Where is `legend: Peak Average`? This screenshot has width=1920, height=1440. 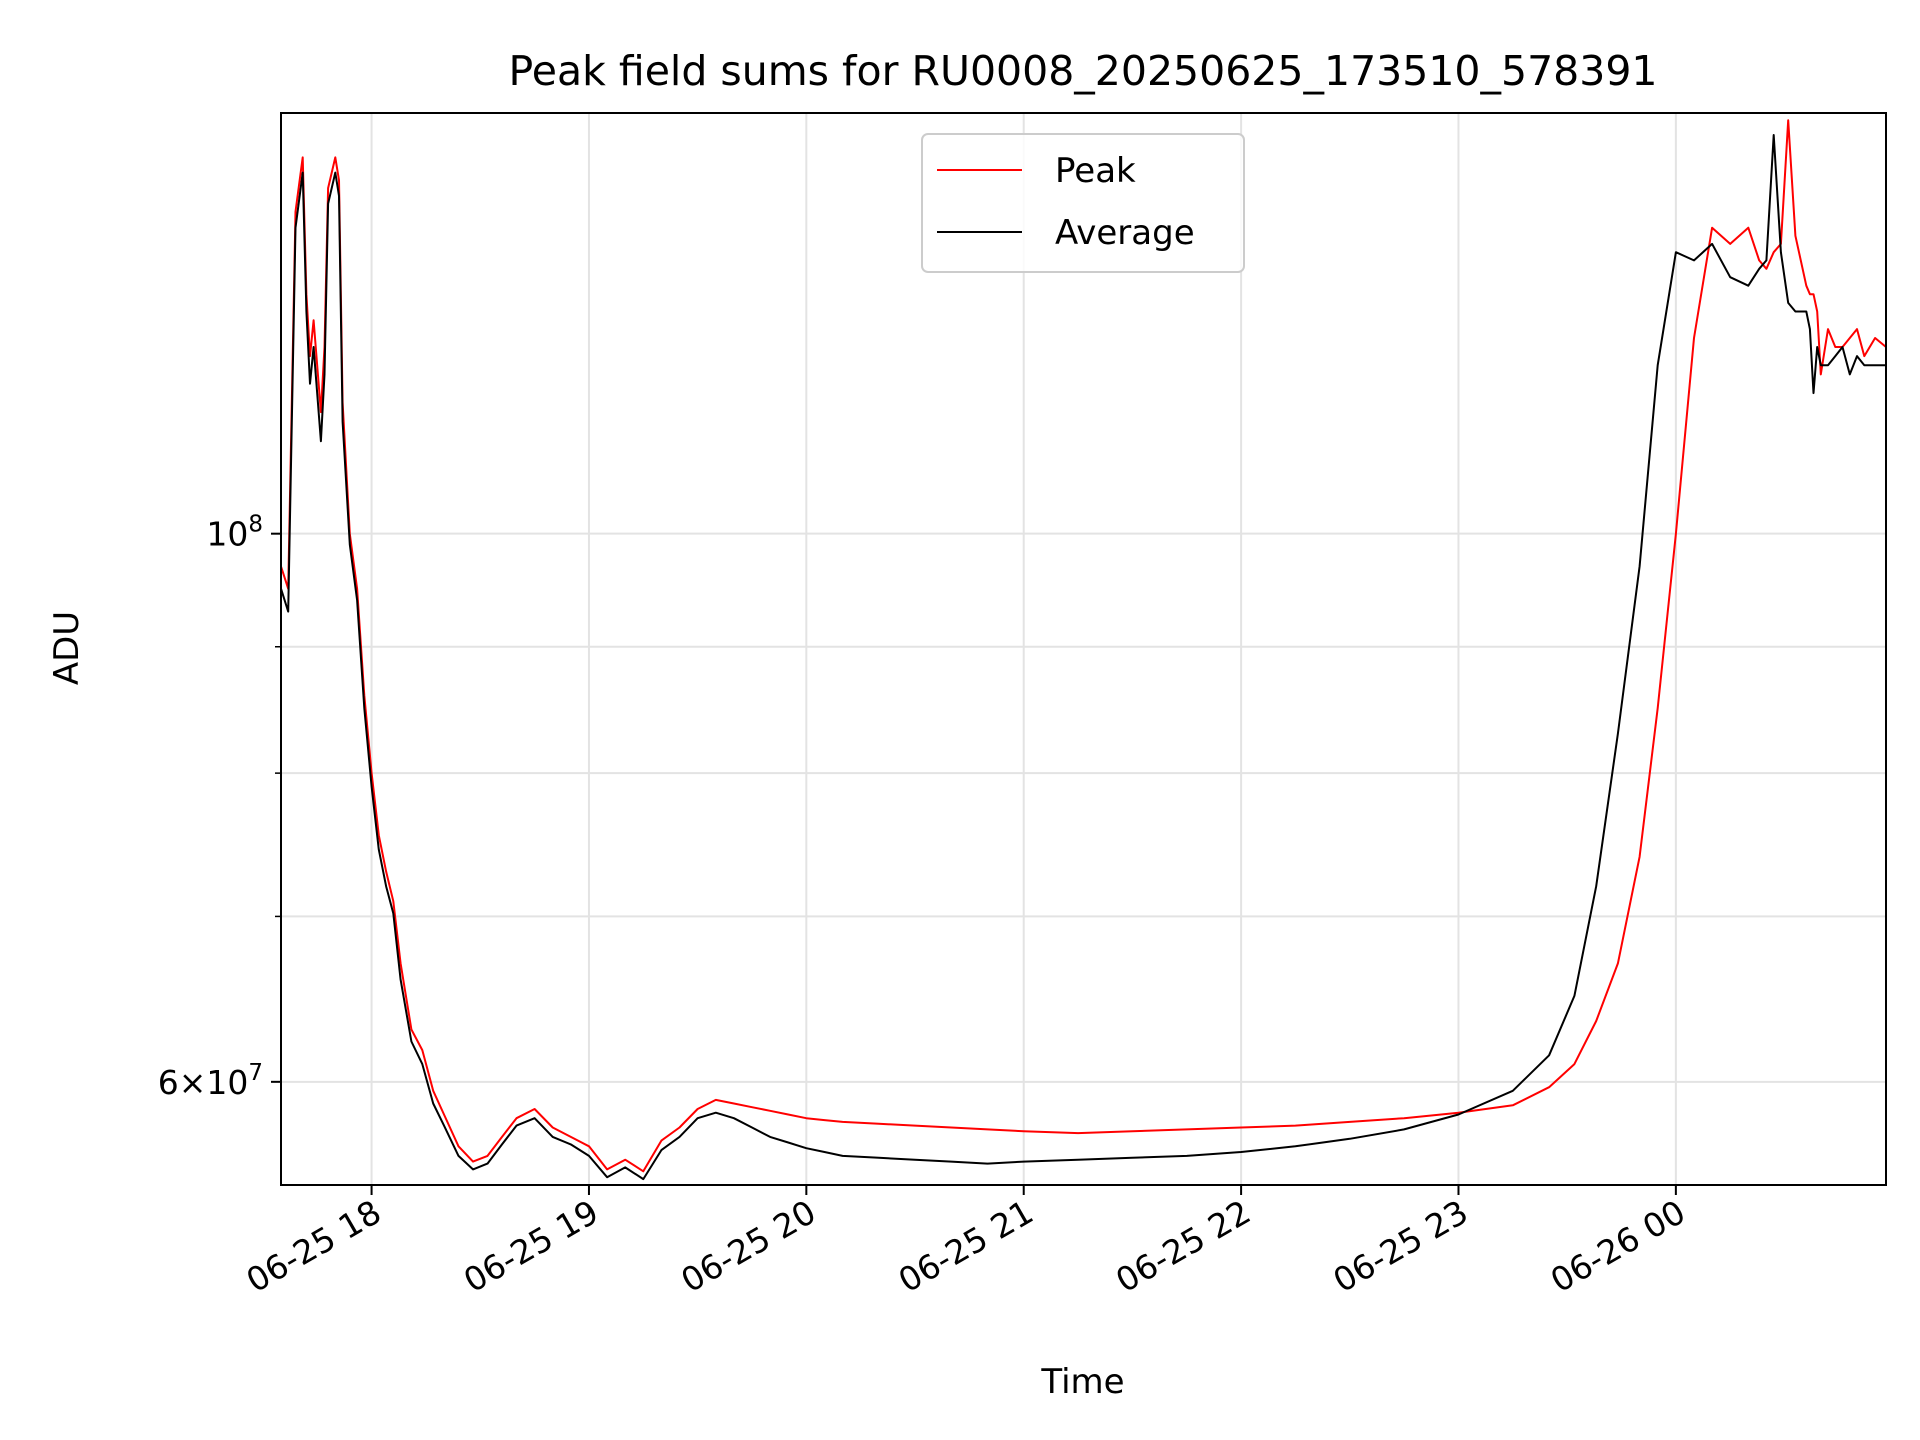 legend: Peak Average is located at coordinates (1083, 203).